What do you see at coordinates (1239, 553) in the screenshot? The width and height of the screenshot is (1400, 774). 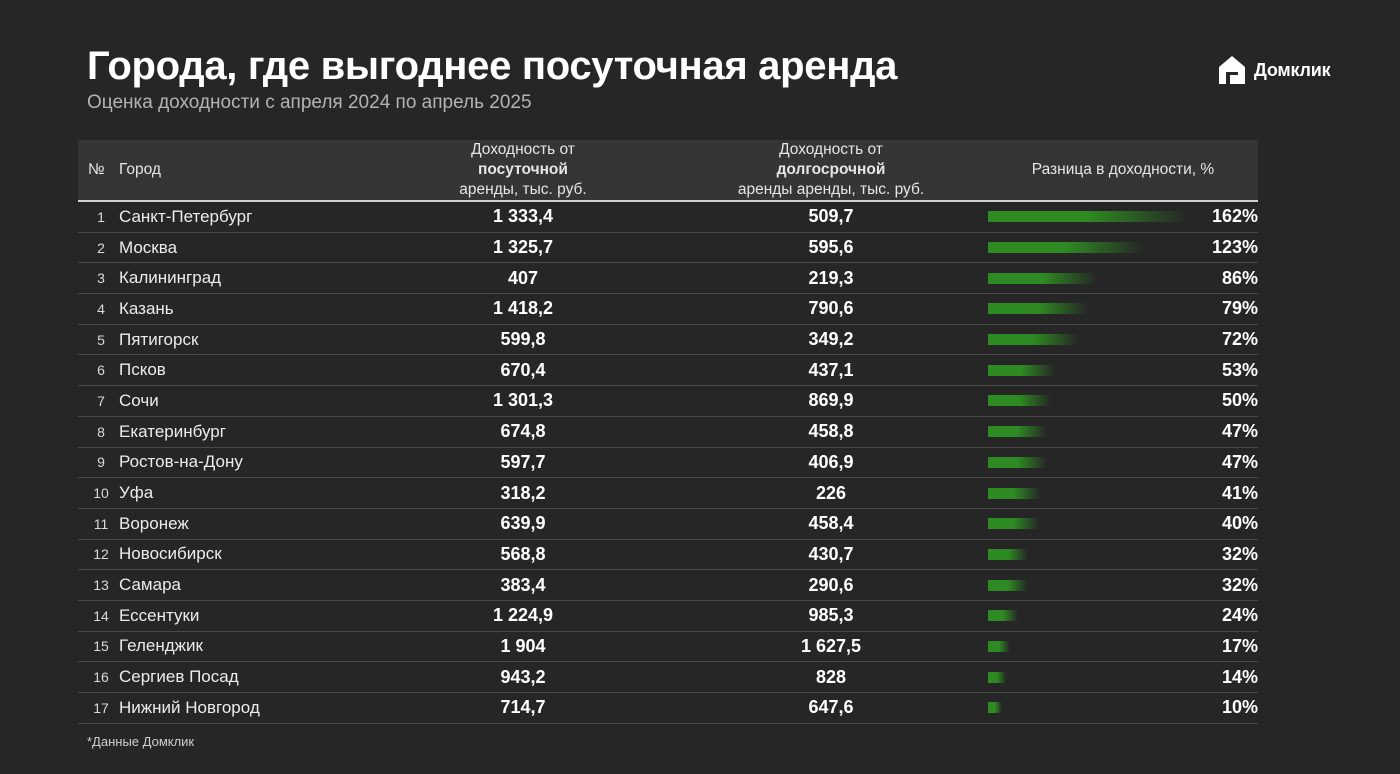 I see `row-difference-percent: 32%` at bounding box center [1239, 553].